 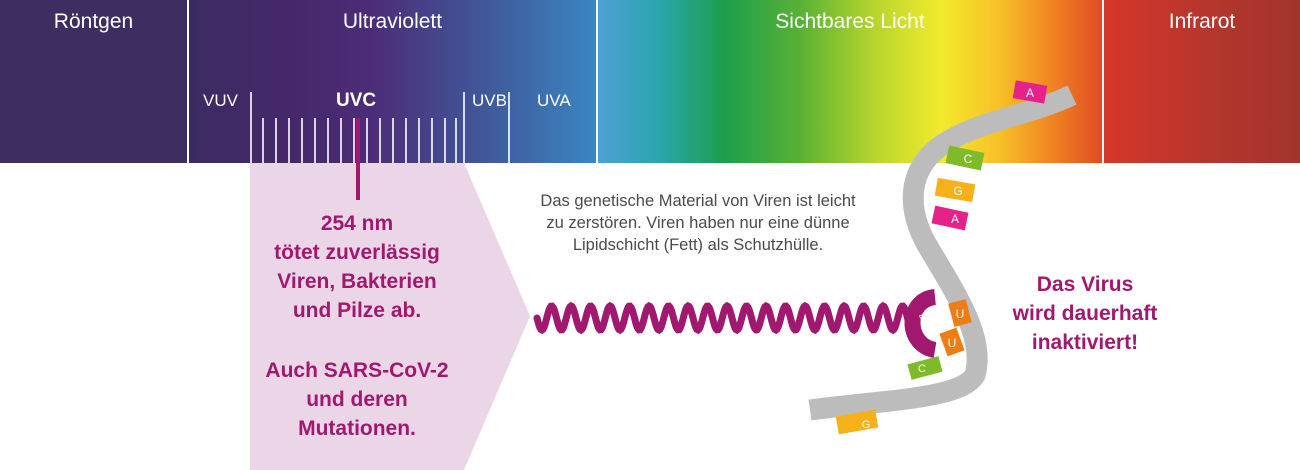 I want to click on base-c-top: C, so click(x=965, y=158).